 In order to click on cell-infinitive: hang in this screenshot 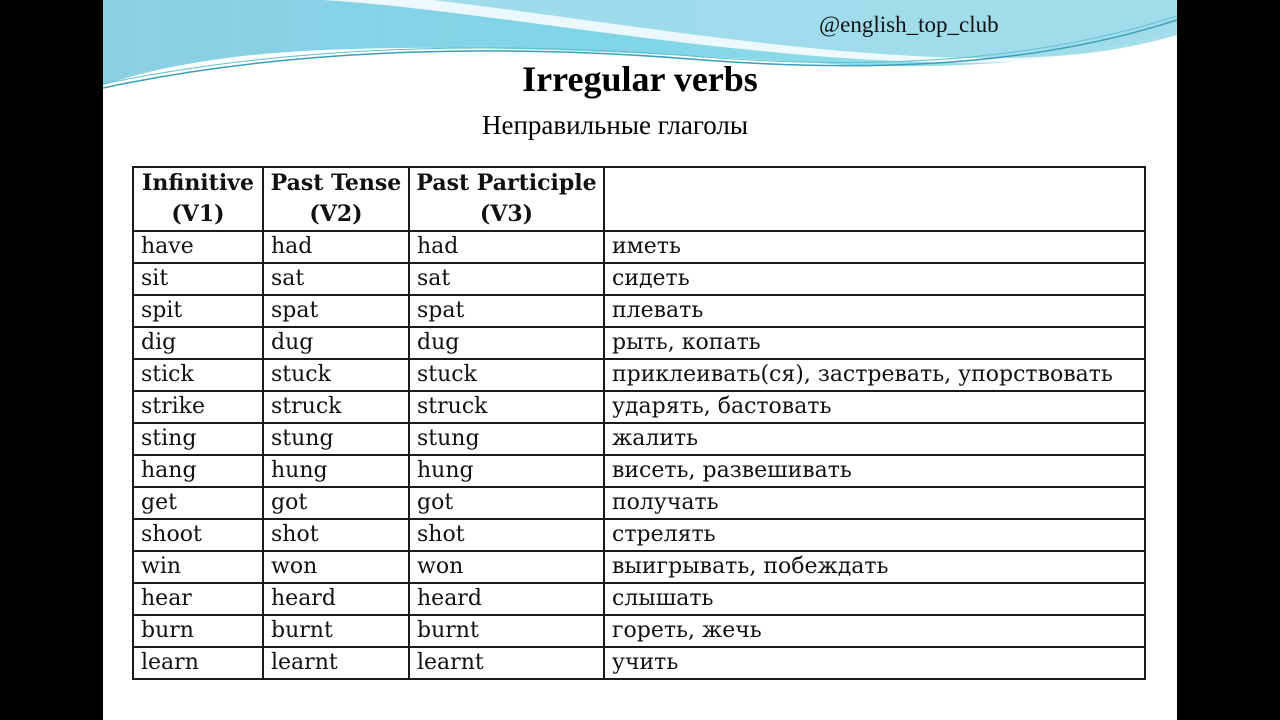, I will do `click(198, 471)`.